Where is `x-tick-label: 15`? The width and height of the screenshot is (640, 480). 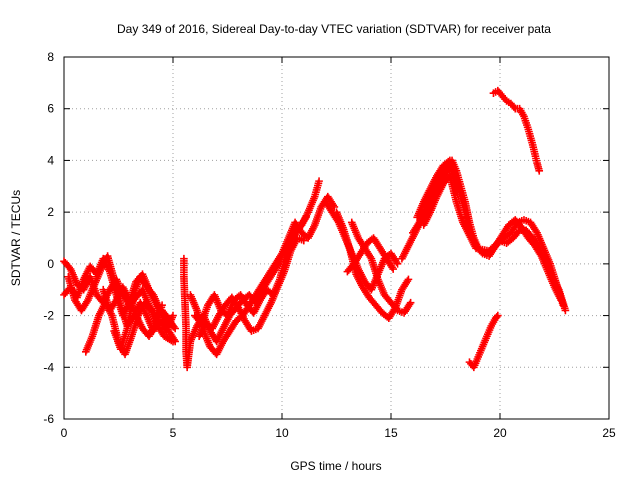 x-tick-label: 15 is located at coordinates (391, 433).